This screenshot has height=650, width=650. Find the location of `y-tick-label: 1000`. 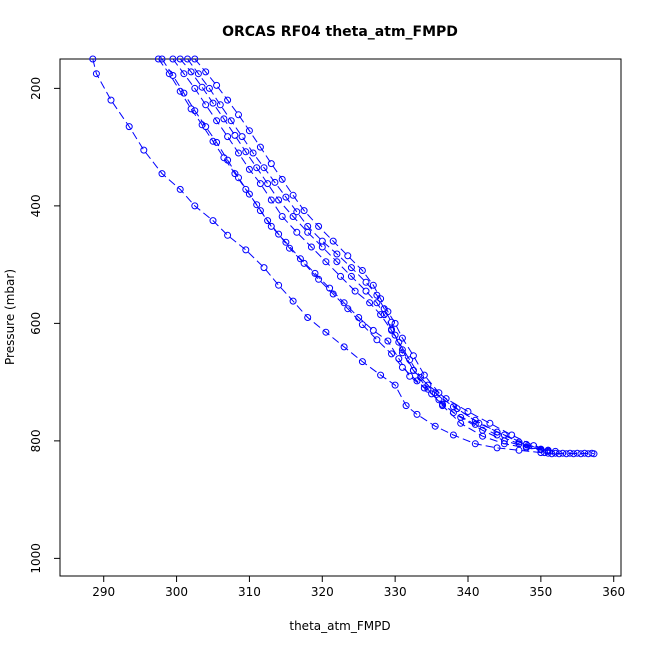

y-tick-label: 1000 is located at coordinates (36, 558).